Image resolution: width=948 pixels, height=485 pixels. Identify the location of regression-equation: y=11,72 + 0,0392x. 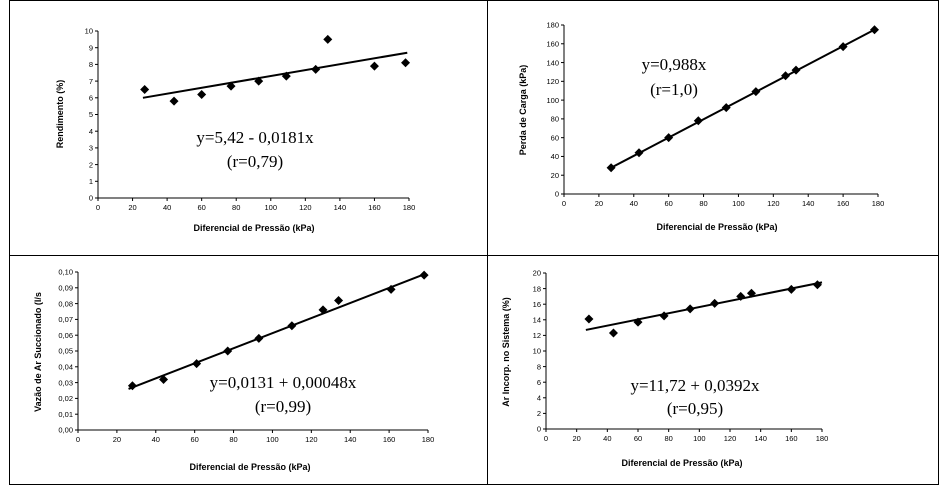
(695, 385).